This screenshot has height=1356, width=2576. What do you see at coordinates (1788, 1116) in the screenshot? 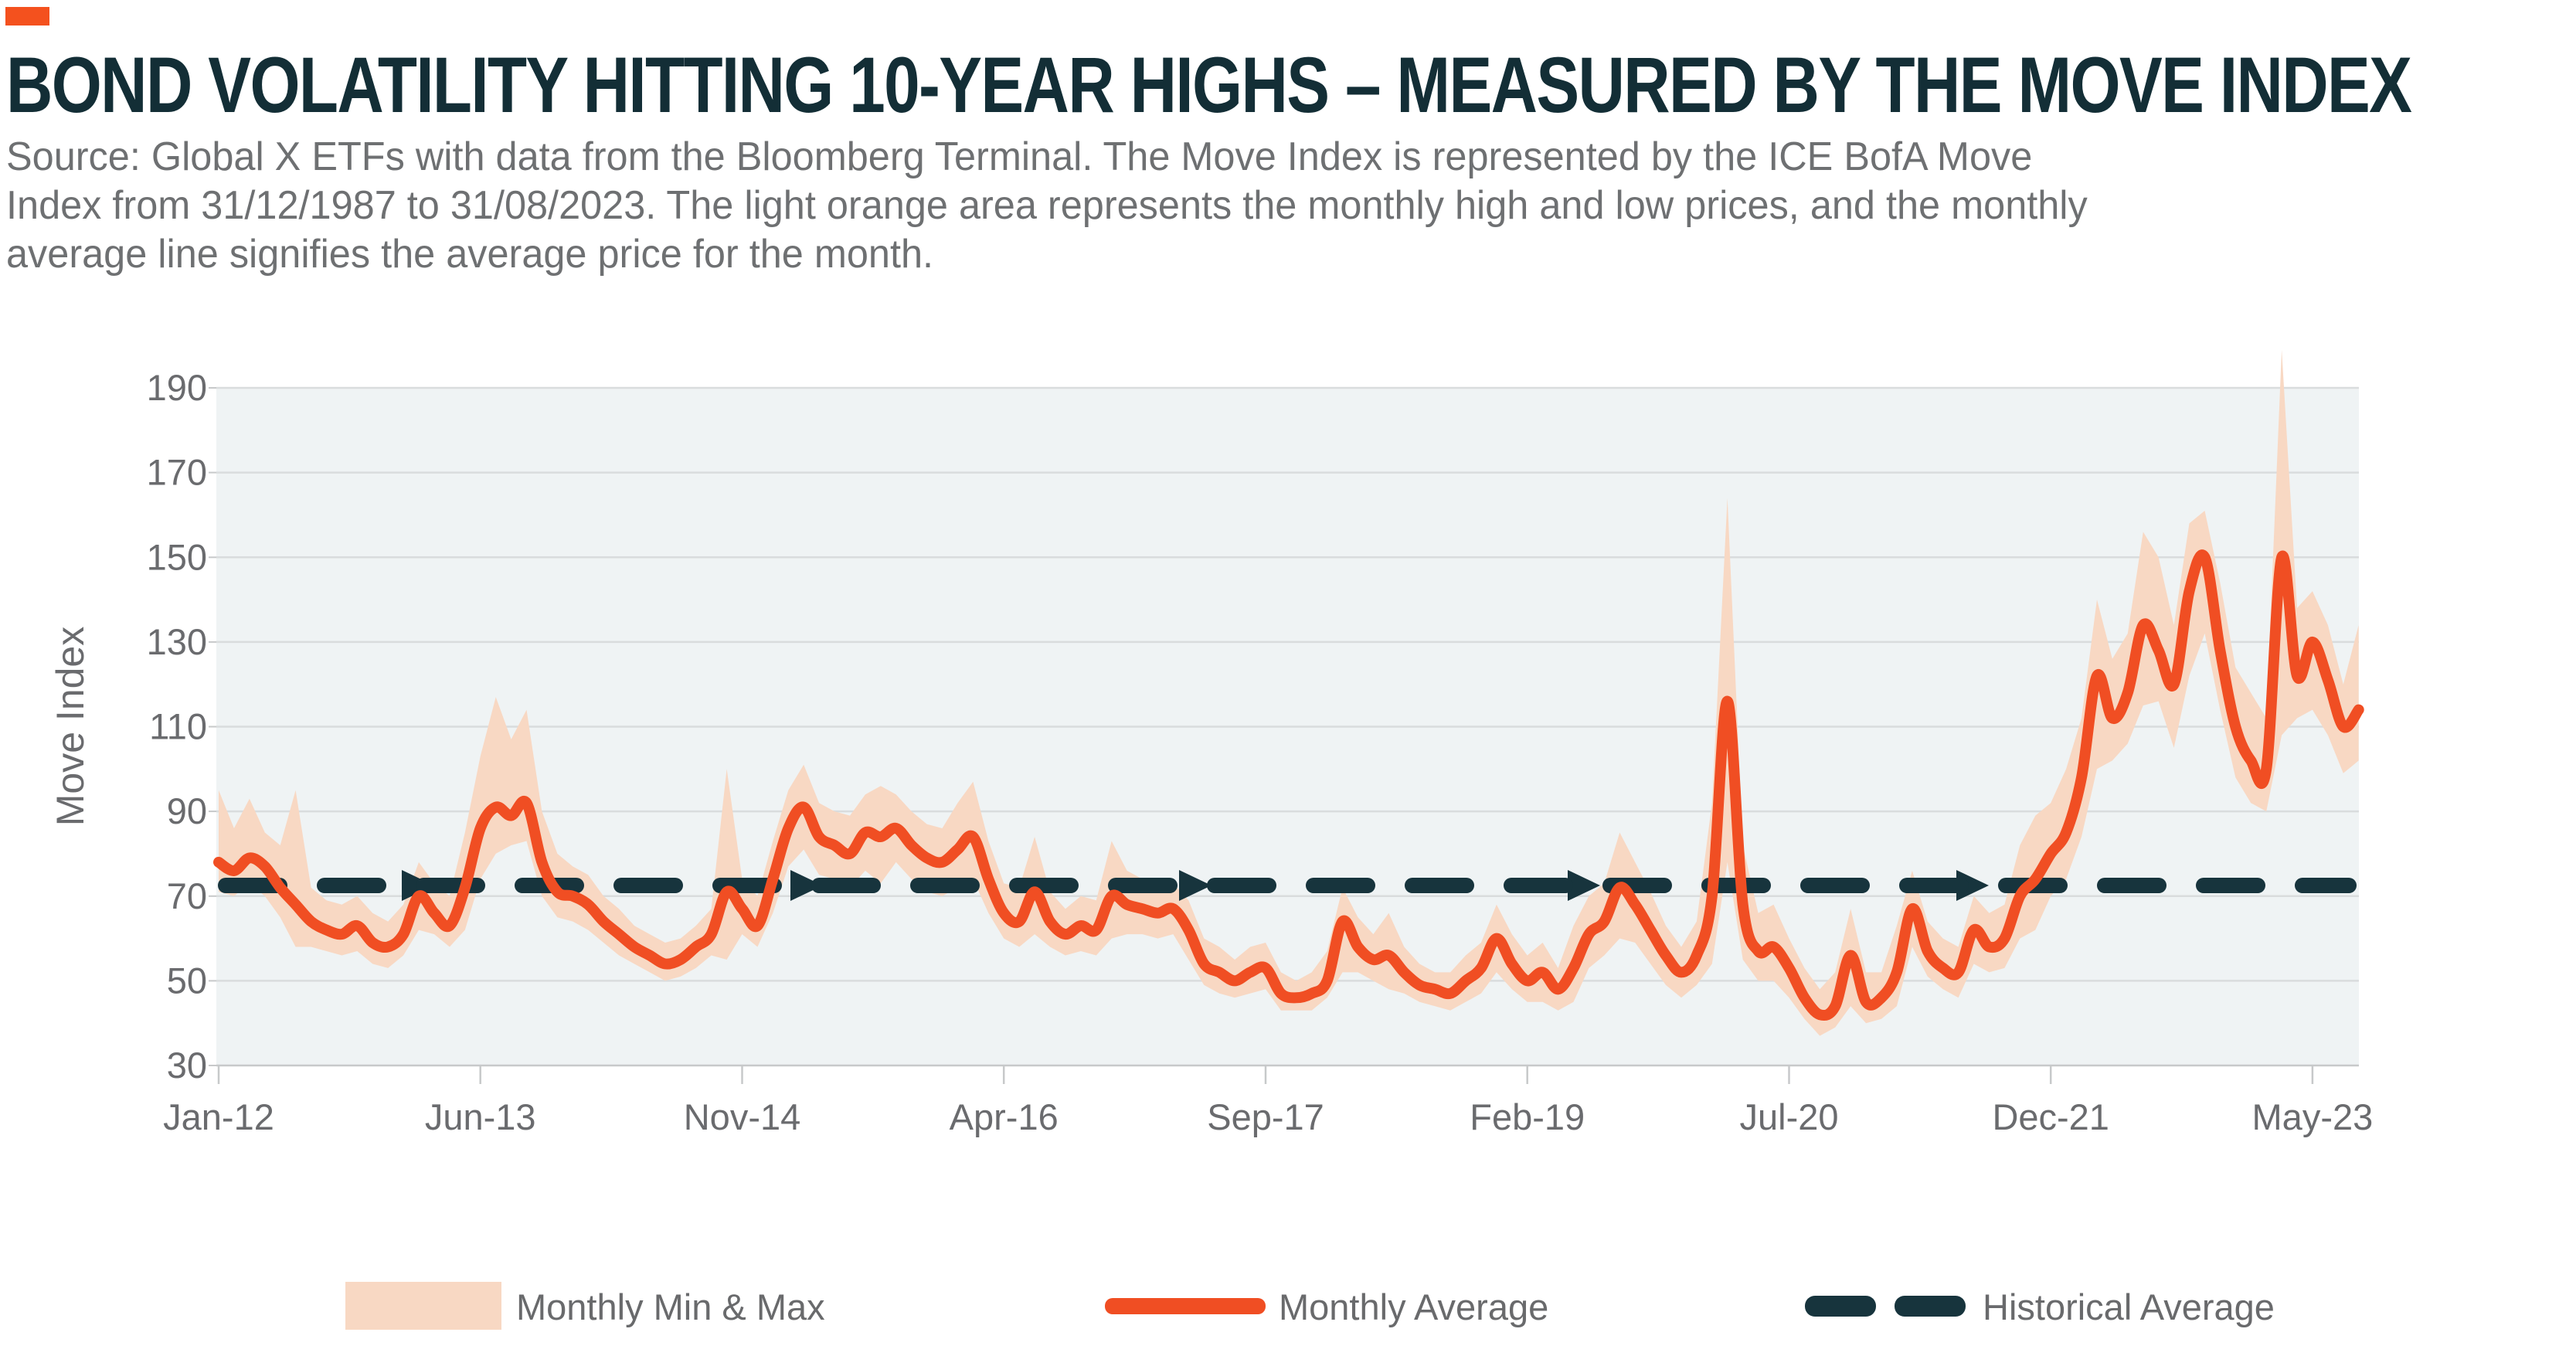
I see `x-axis-tick-label: Jul-20` at bounding box center [1788, 1116].